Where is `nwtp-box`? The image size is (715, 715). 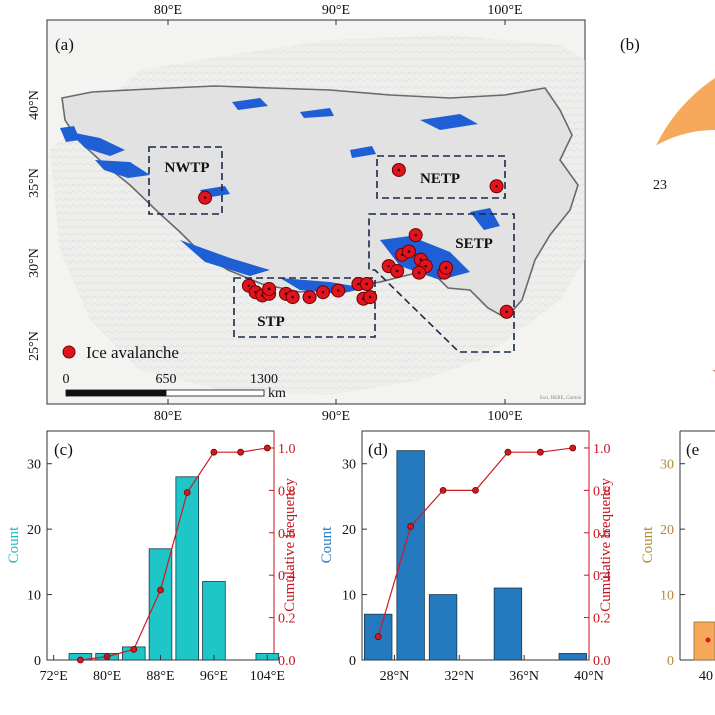
nwtp-box is located at coordinates (185, 180).